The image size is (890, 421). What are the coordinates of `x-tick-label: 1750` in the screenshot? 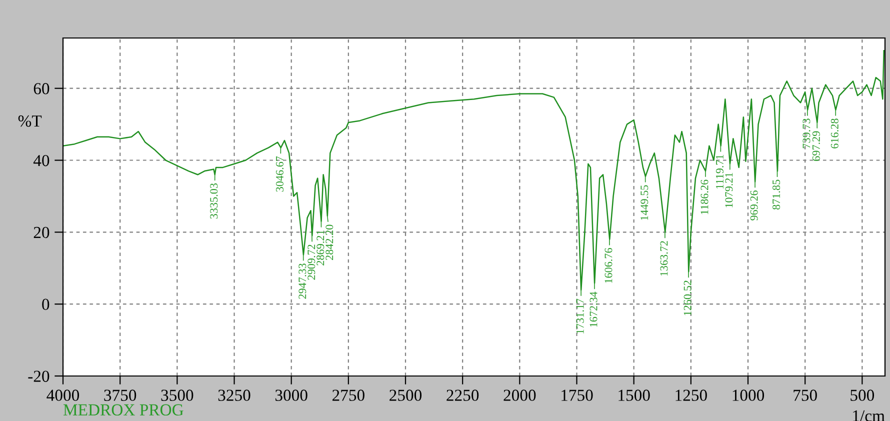 It's located at (577, 395).